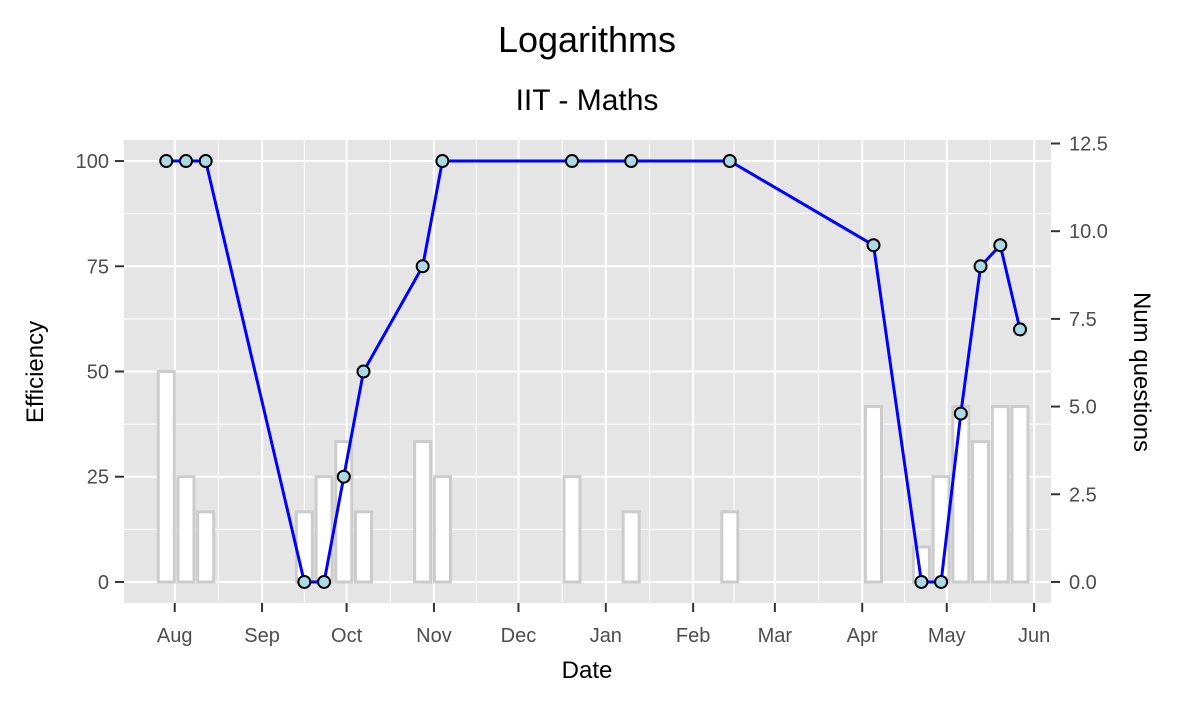 This screenshot has width=1181, height=708. I want to click on y-tick-label: 75, so click(98, 267).